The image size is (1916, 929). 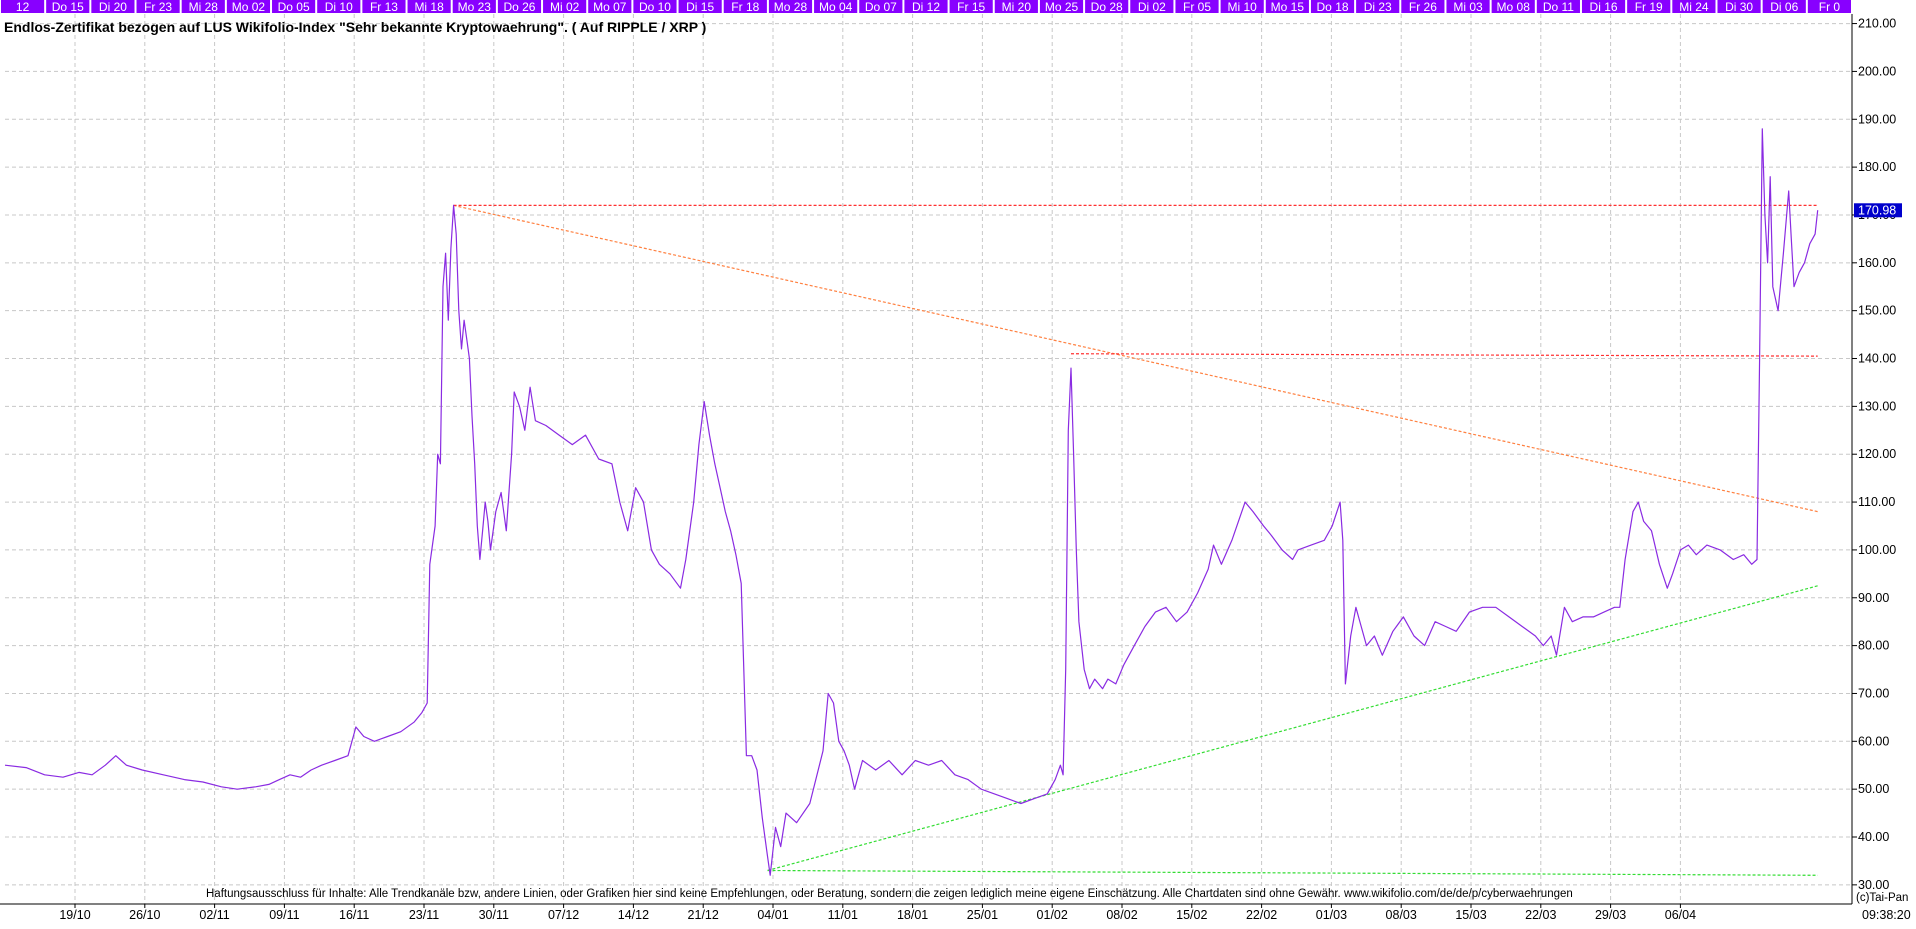 I want to click on top-day-label: Mi 24, so click(x=1694, y=7).